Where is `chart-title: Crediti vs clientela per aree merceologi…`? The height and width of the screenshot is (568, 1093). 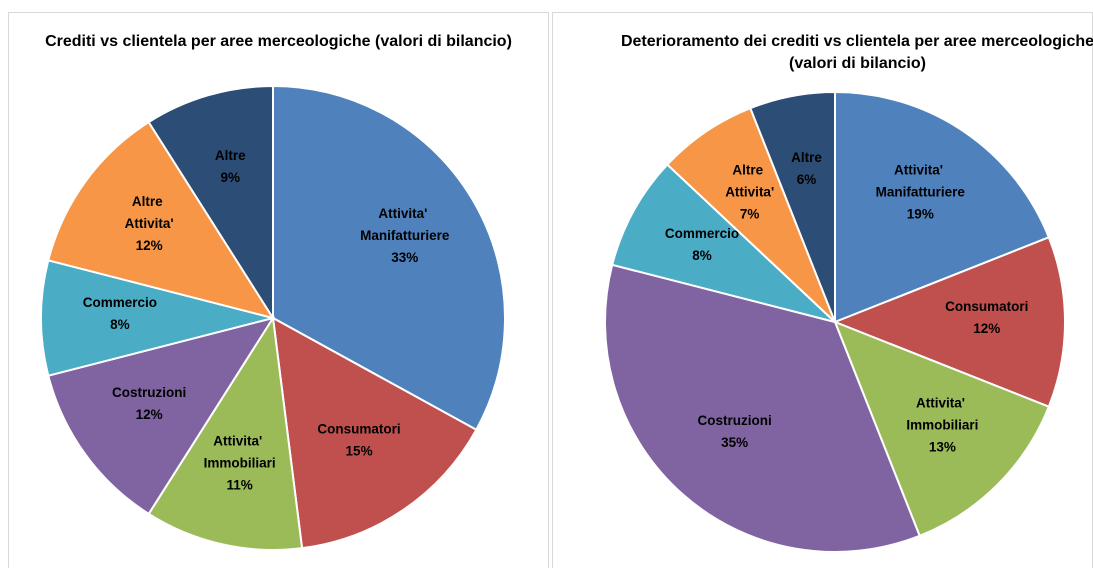
chart-title: Crediti vs clientela per aree merceologi… is located at coordinates (278, 41).